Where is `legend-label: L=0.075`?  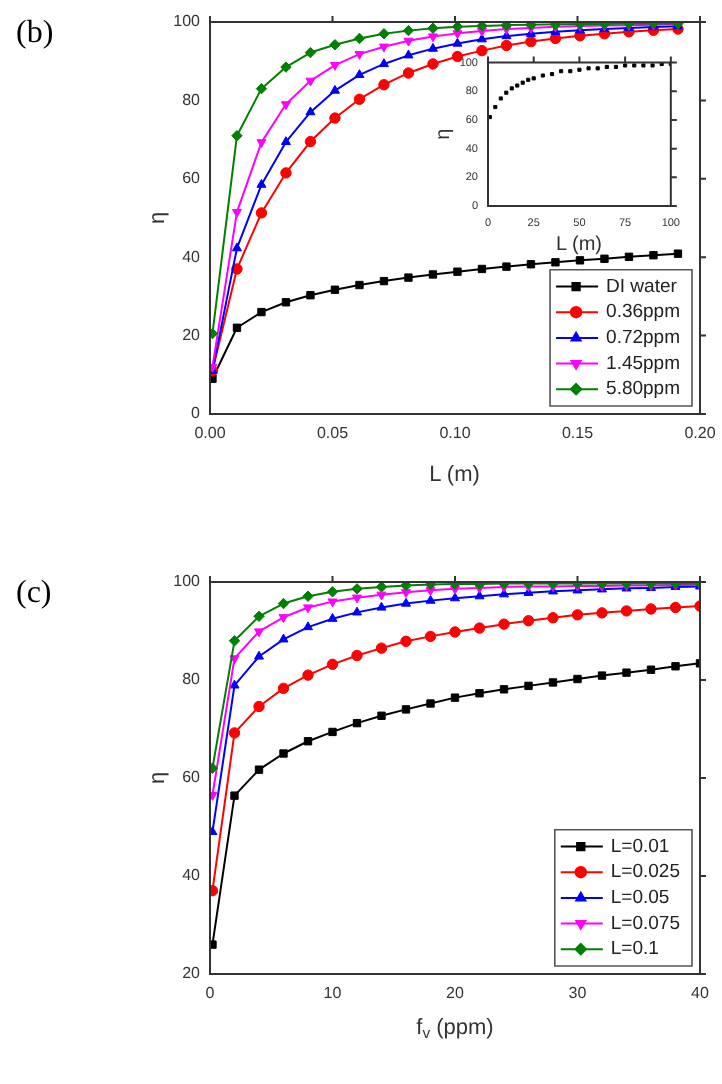
legend-label: L=0.075 is located at coordinates (645, 923).